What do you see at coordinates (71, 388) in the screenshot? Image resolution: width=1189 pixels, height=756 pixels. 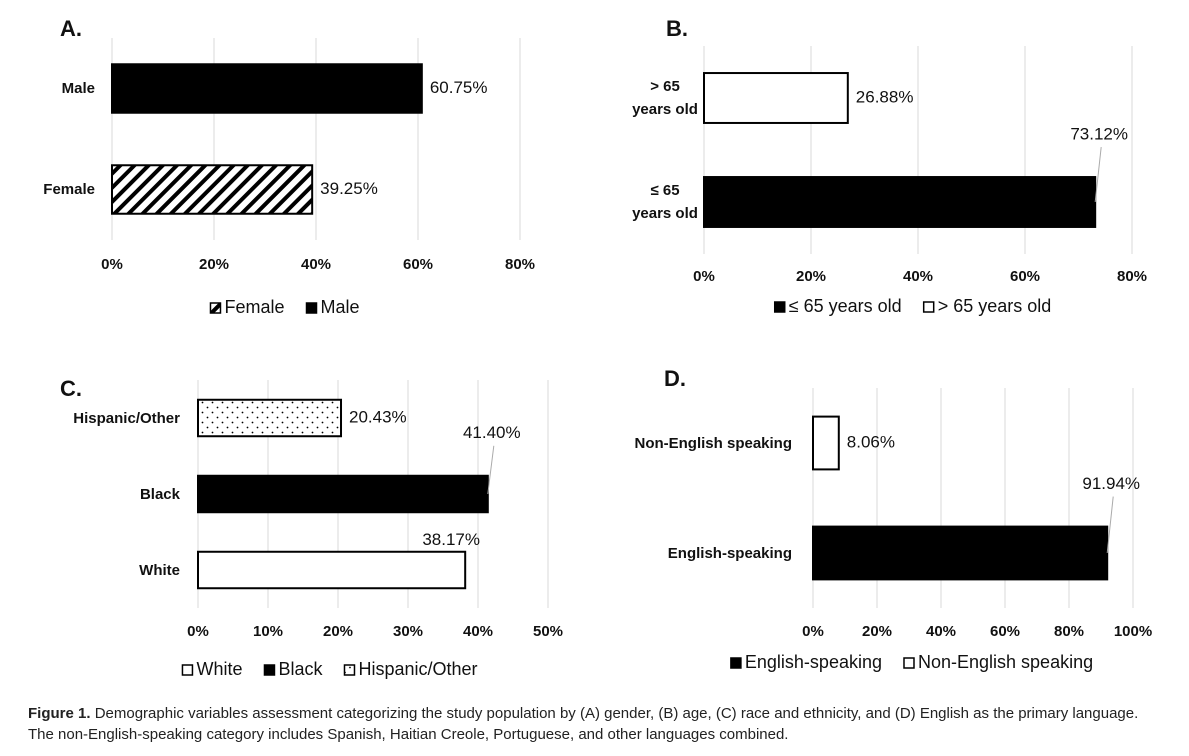 I see `panel-title: C.` at bounding box center [71, 388].